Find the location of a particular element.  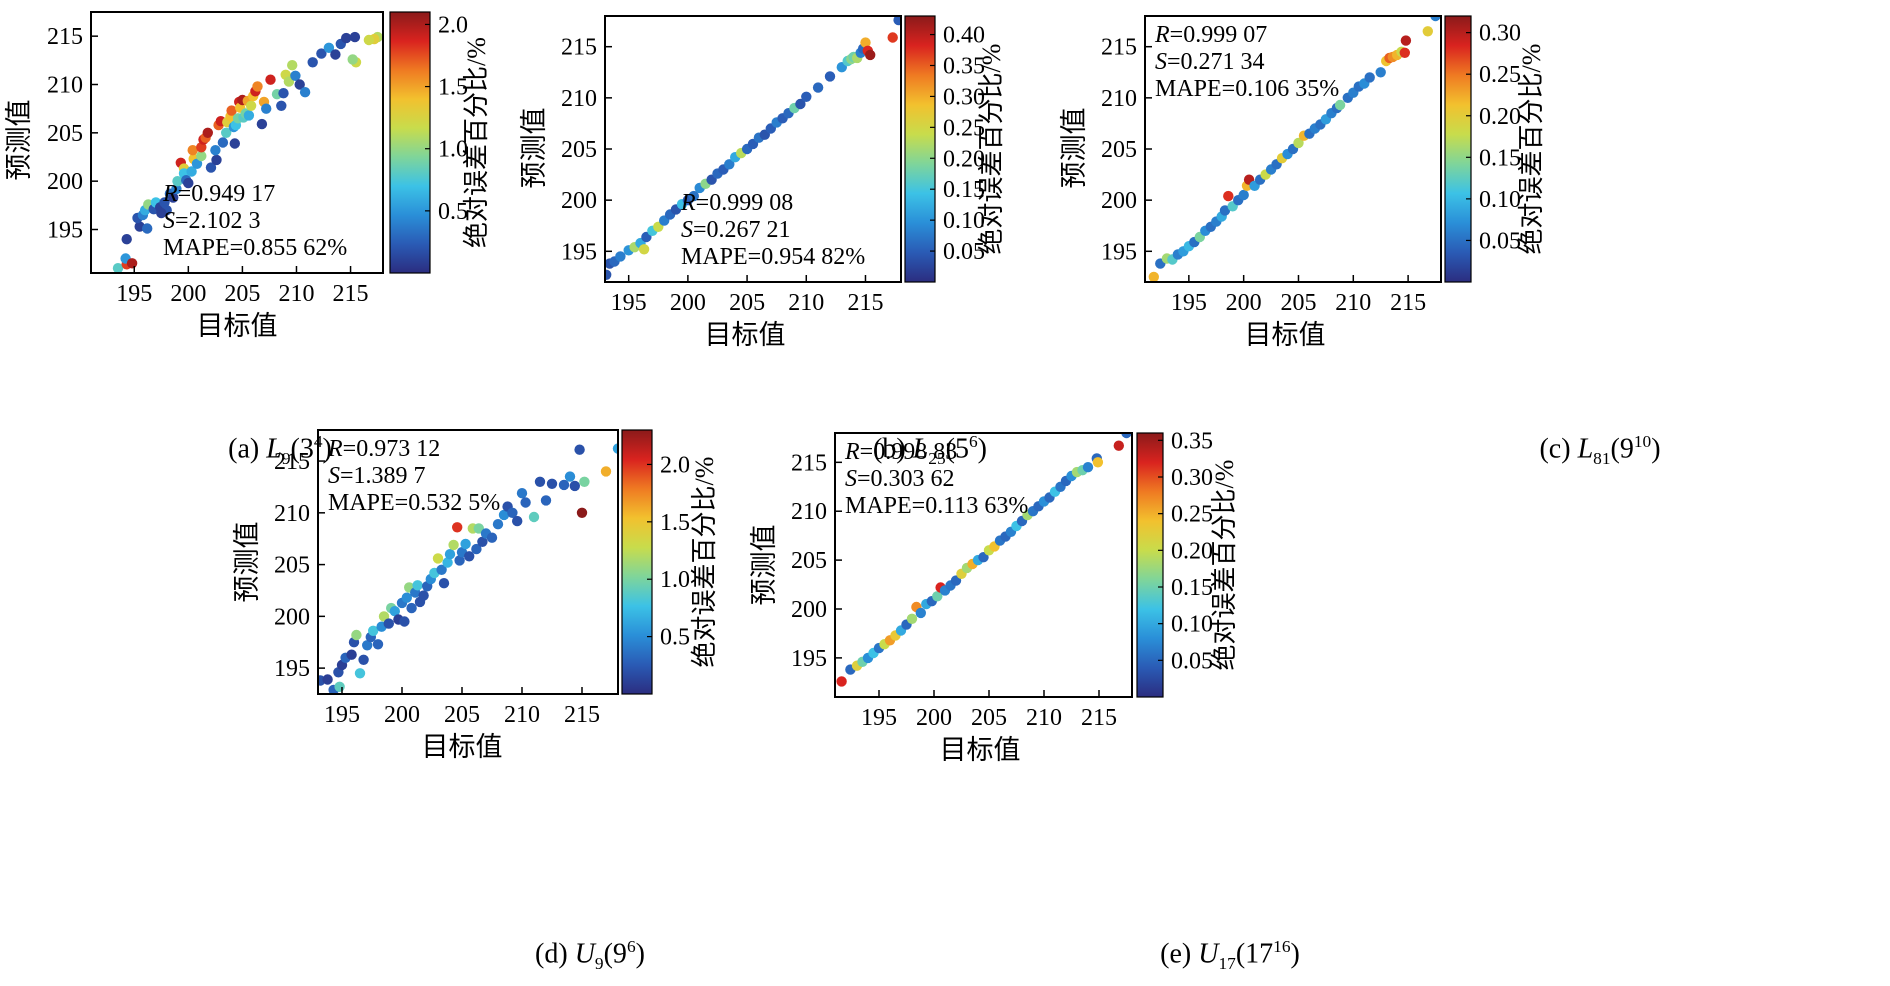

x-tick-label: 195 is located at coordinates (342, 715).